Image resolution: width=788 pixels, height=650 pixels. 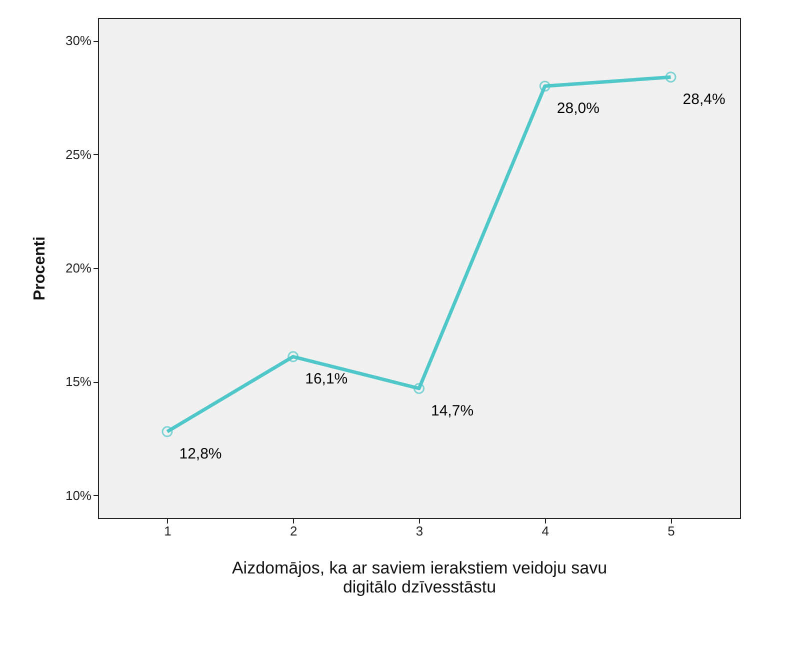 I want to click on y-axis-title: Procenti, so click(x=39, y=268).